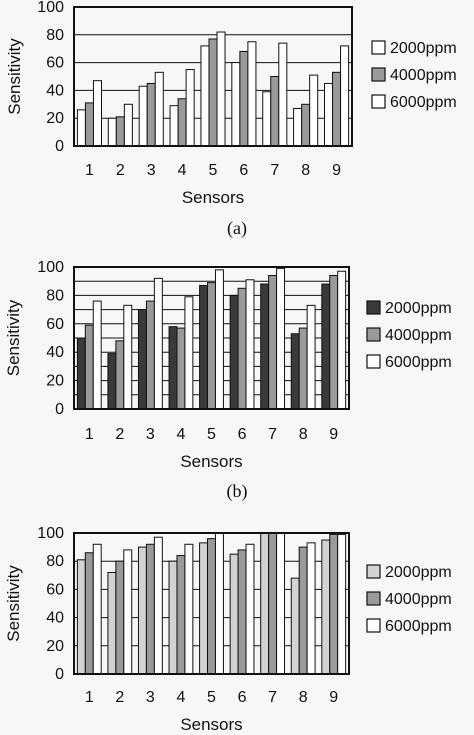 The image size is (474, 735). What do you see at coordinates (150, 697) in the screenshot?
I see `chart3-xtick-label: 3` at bounding box center [150, 697].